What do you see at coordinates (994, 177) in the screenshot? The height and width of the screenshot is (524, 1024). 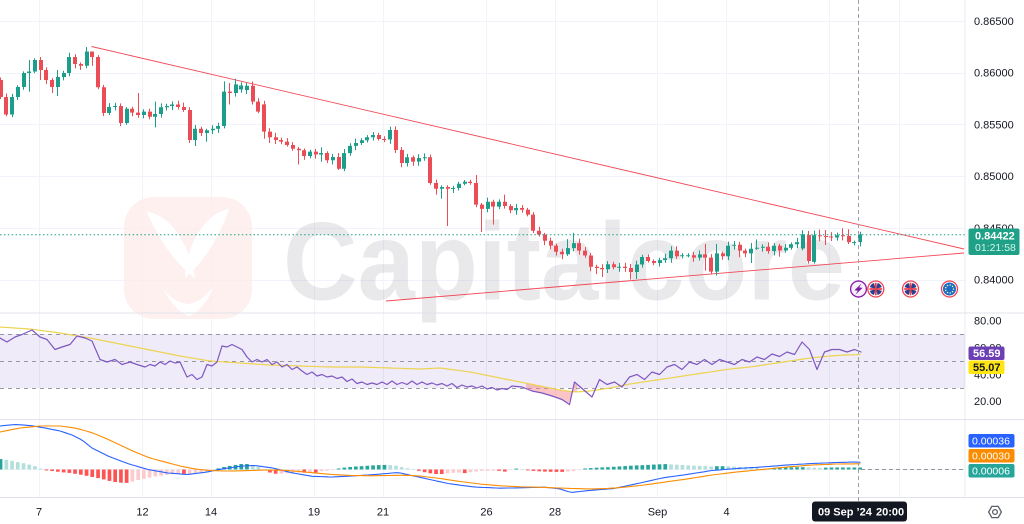 I see `svg-text: 0.85000` at bounding box center [994, 177].